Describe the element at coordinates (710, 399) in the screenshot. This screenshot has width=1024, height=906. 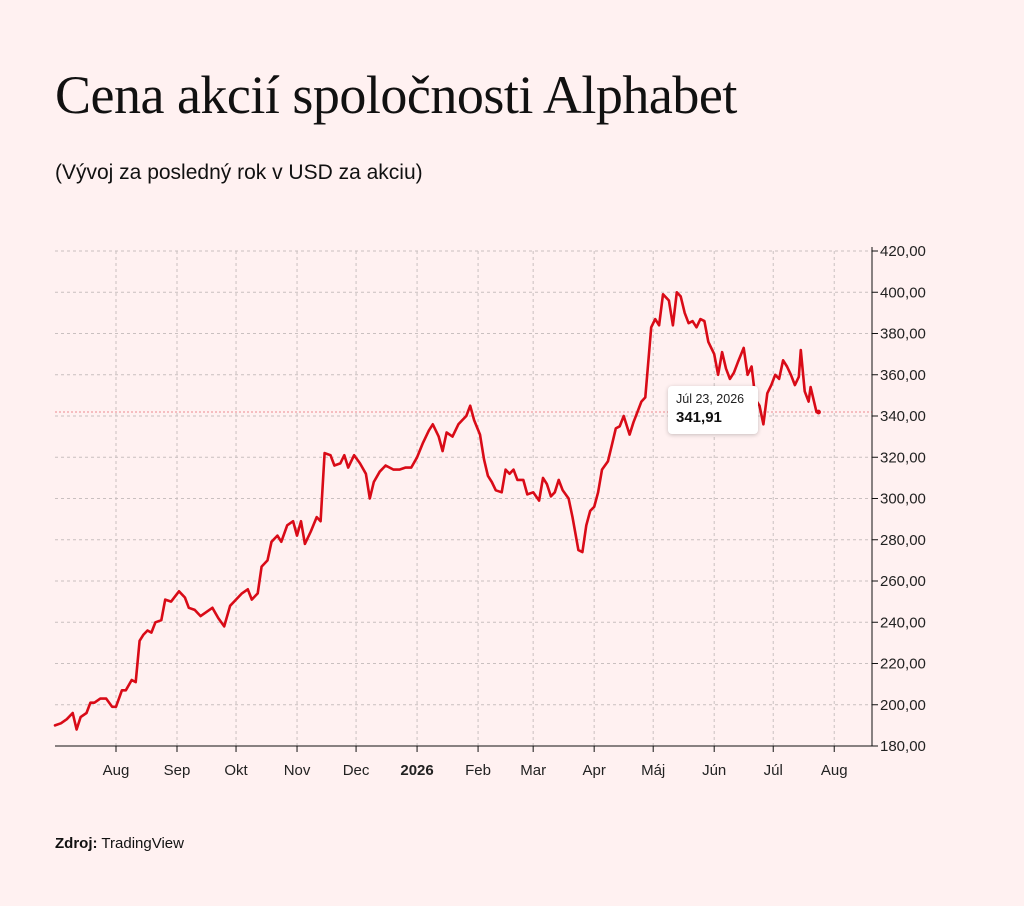
I see `tooltip-date: Júl 23, 2026` at that location.